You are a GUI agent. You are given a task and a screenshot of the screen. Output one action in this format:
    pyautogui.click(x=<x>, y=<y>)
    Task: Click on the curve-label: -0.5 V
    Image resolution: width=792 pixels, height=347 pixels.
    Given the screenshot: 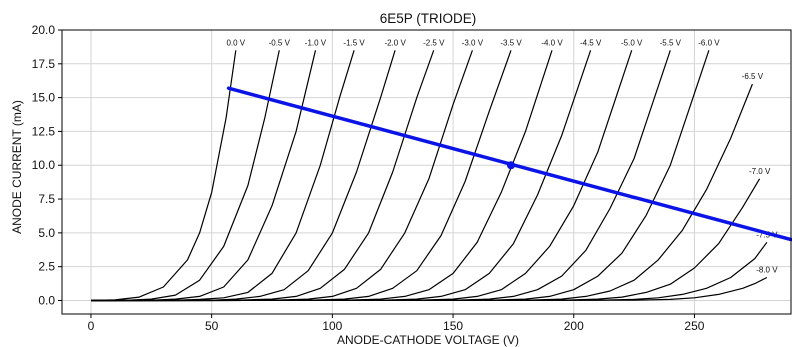 What is the action you would take?
    pyautogui.click(x=280, y=42)
    